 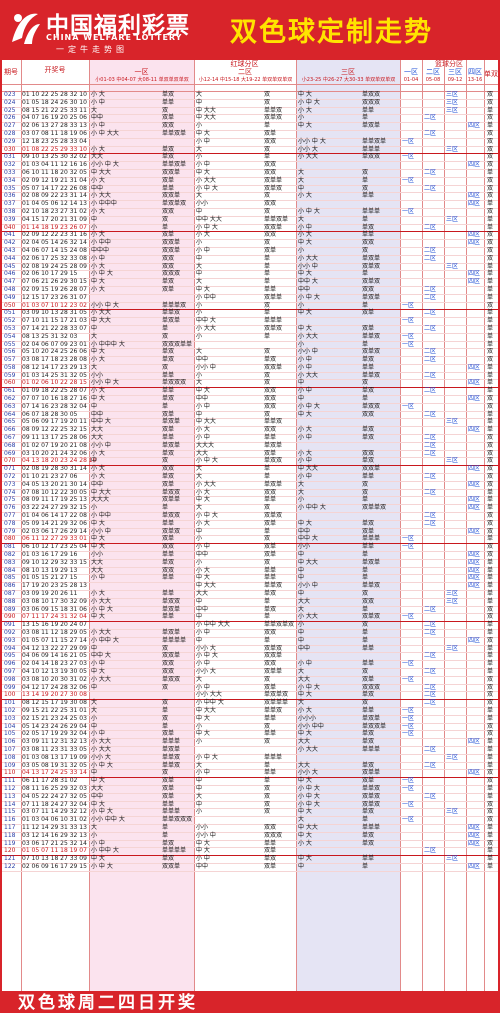 What do you see at coordinates (270, 609) in the screenshot?
I see `zone2-parity: 单双` at bounding box center [270, 609].